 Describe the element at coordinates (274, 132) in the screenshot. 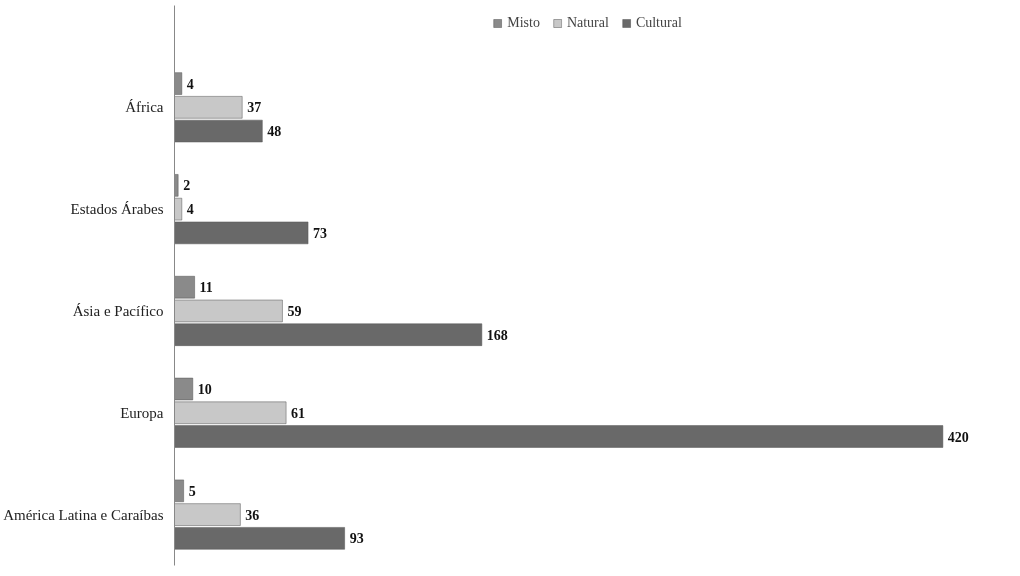

I see `data-label: 48` at that location.